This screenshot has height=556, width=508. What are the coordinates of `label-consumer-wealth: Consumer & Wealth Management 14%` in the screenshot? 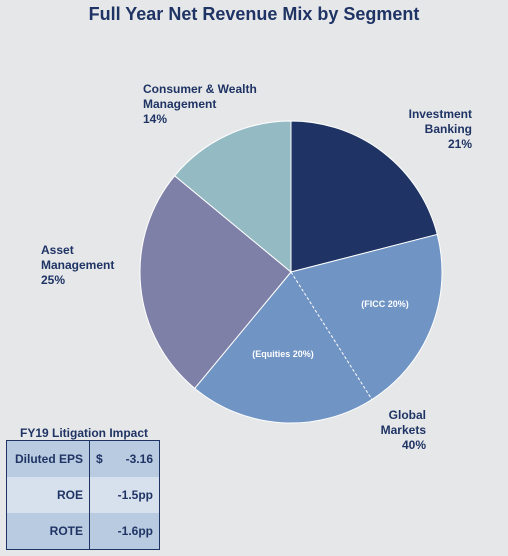 It's located at (200, 104).